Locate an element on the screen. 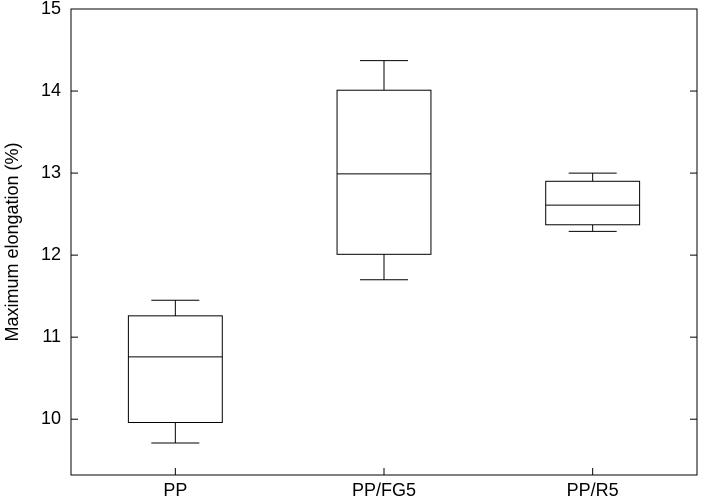  y-tick-label: 12 is located at coordinates (51, 254).